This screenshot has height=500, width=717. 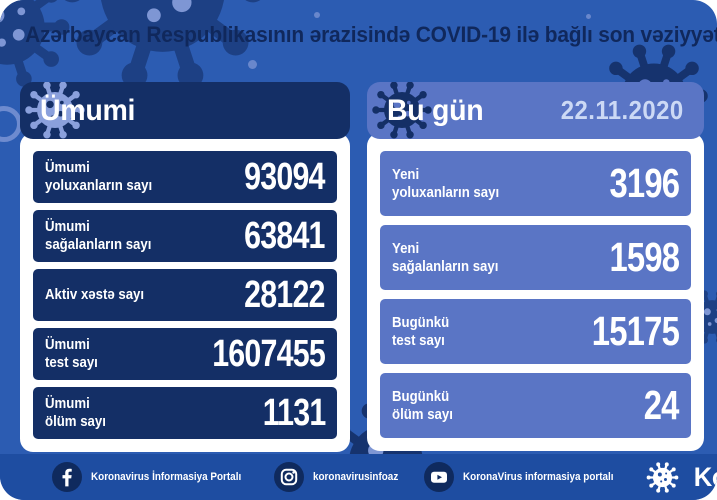 I want to click on stat-value: 93094, so click(x=284, y=176).